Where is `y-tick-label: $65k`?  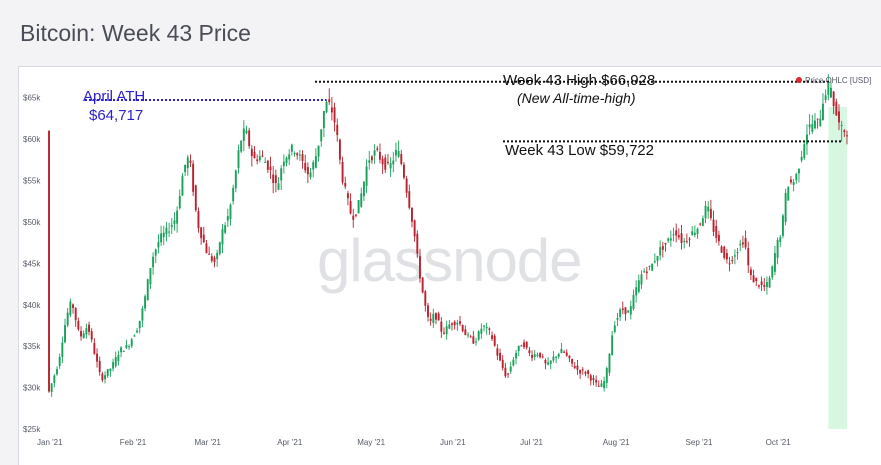
y-tick-label: $65k is located at coordinates (32, 98).